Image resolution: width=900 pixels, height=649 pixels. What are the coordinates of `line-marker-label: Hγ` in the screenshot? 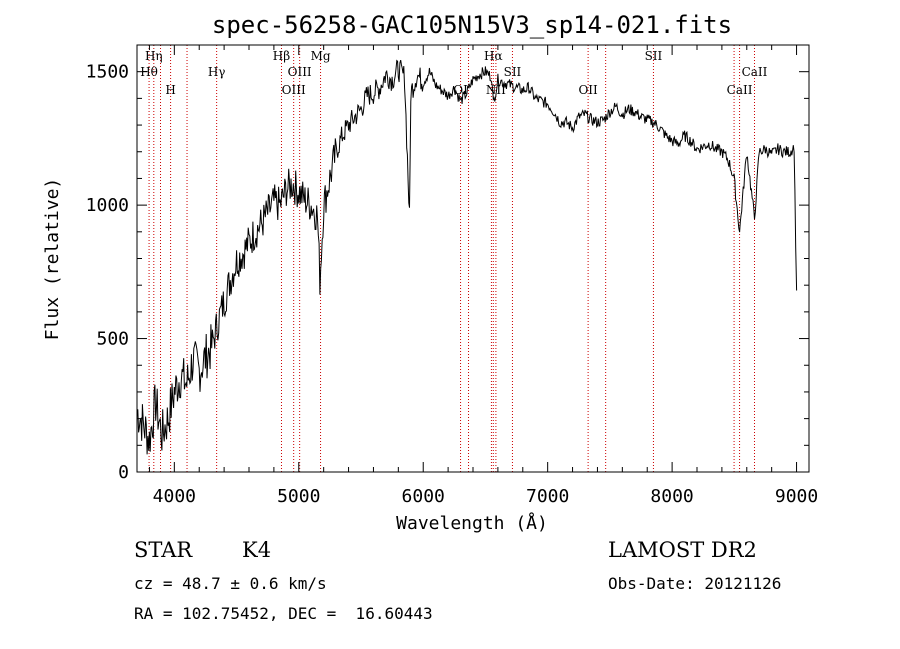 It's located at (217, 72).